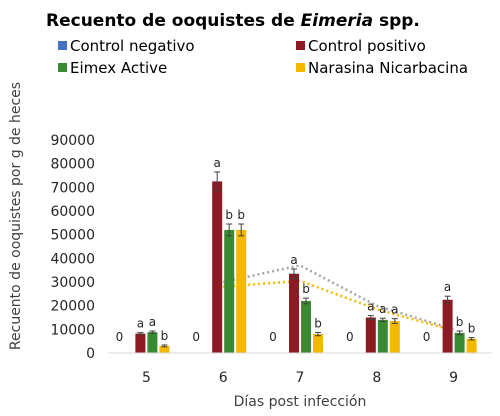 The height and width of the screenshot is (416, 500). Describe the element at coordinates (173, 21) in the screenshot. I see `title-main: Recuento de ooquistes de` at that location.